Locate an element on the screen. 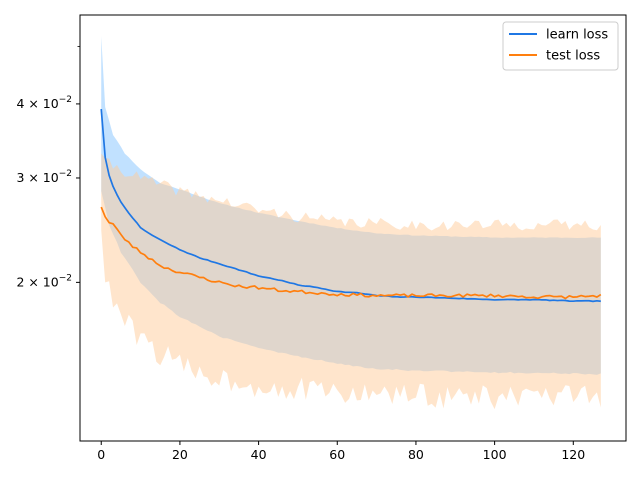  x-tick-label: 60 is located at coordinates (337, 454).